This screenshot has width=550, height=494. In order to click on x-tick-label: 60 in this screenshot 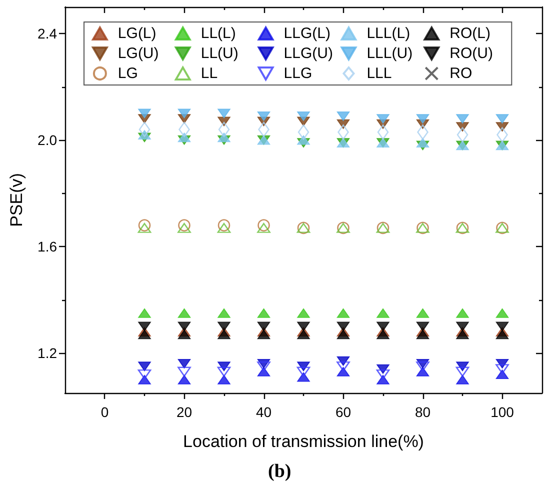, I will do `click(343, 412)`.